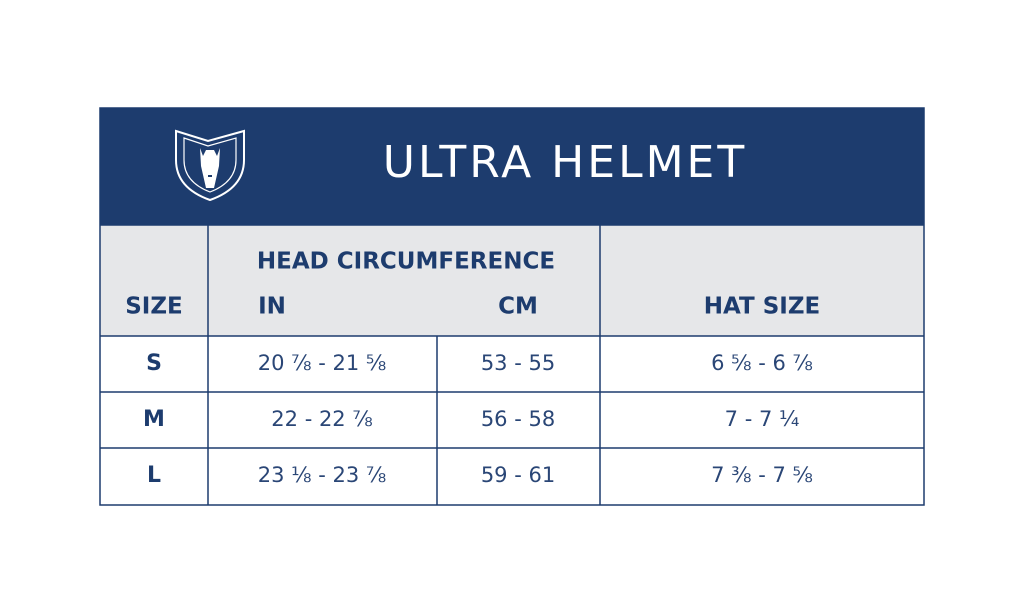 Image resolution: width=1024 pixels, height=614 pixels. I want to click on size-label: M, so click(154, 419).